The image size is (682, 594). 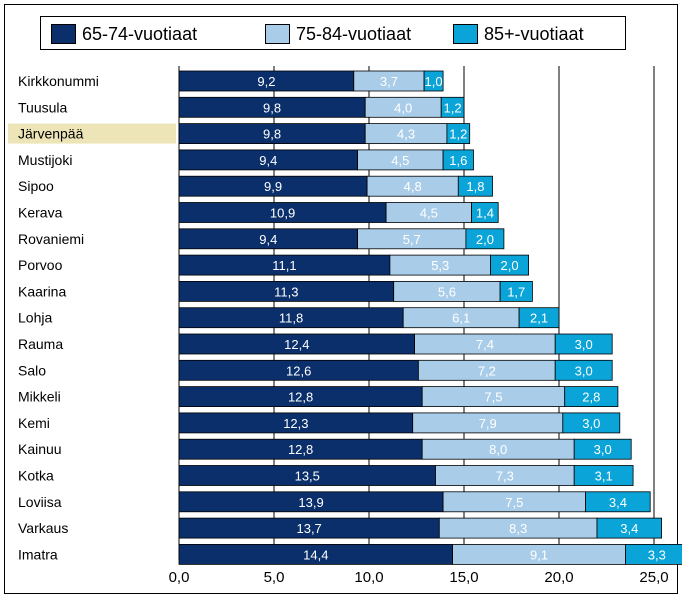 What do you see at coordinates (284, 265) in the screenshot?
I see `data-label: 11,1` at bounding box center [284, 265].